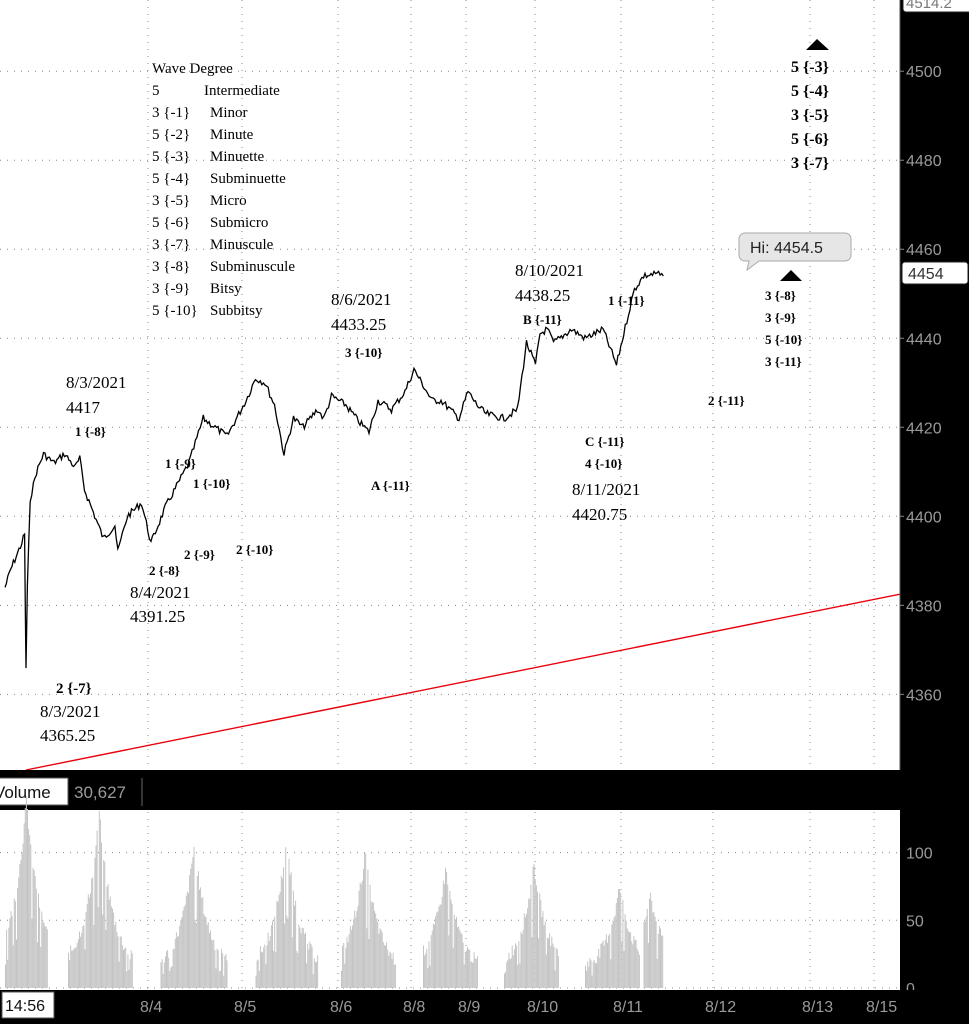 The height and width of the screenshot is (1024, 969). Describe the element at coordinates (881, 1007) in the screenshot. I see `time-tick-label: 8/15` at that location.